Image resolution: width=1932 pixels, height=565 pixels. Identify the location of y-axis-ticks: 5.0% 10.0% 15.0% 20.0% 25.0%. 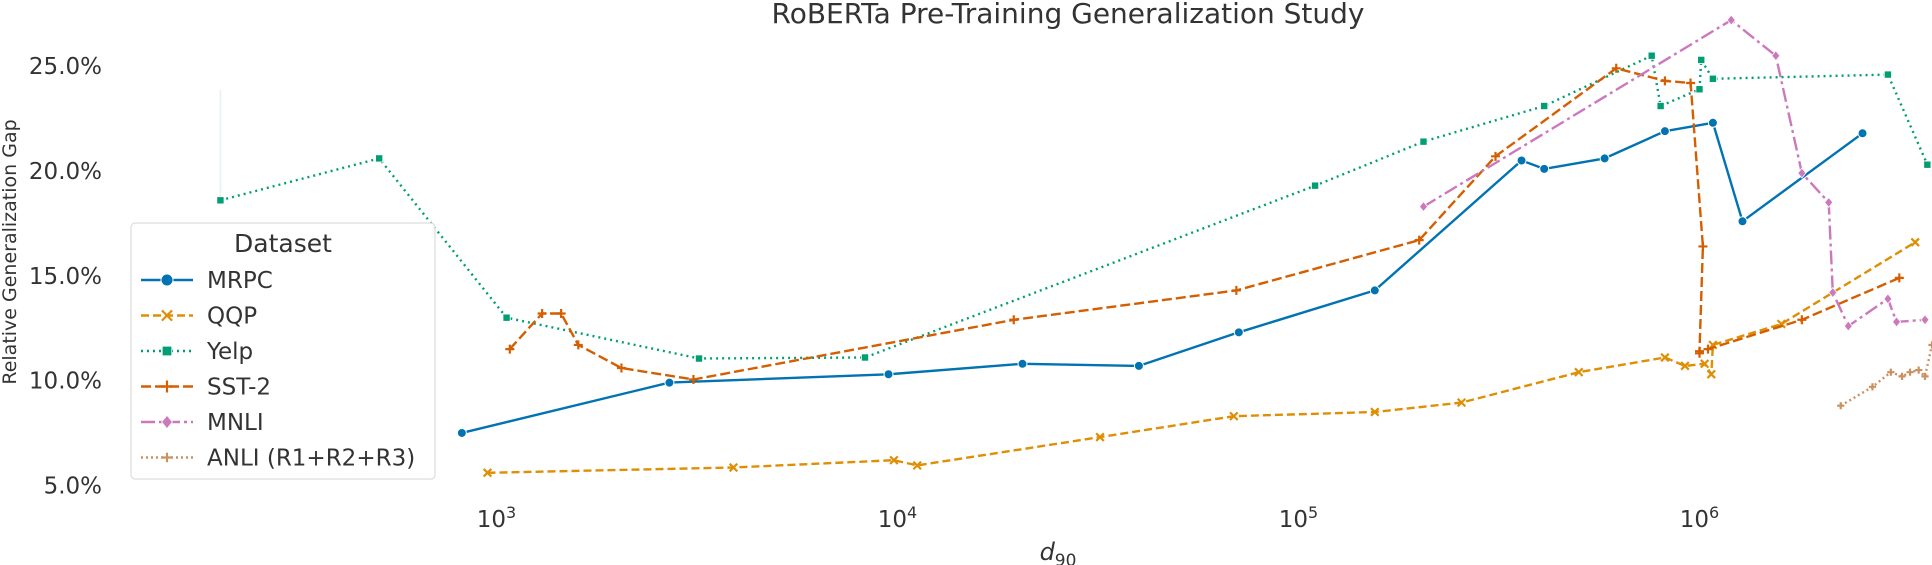
(65, 276).